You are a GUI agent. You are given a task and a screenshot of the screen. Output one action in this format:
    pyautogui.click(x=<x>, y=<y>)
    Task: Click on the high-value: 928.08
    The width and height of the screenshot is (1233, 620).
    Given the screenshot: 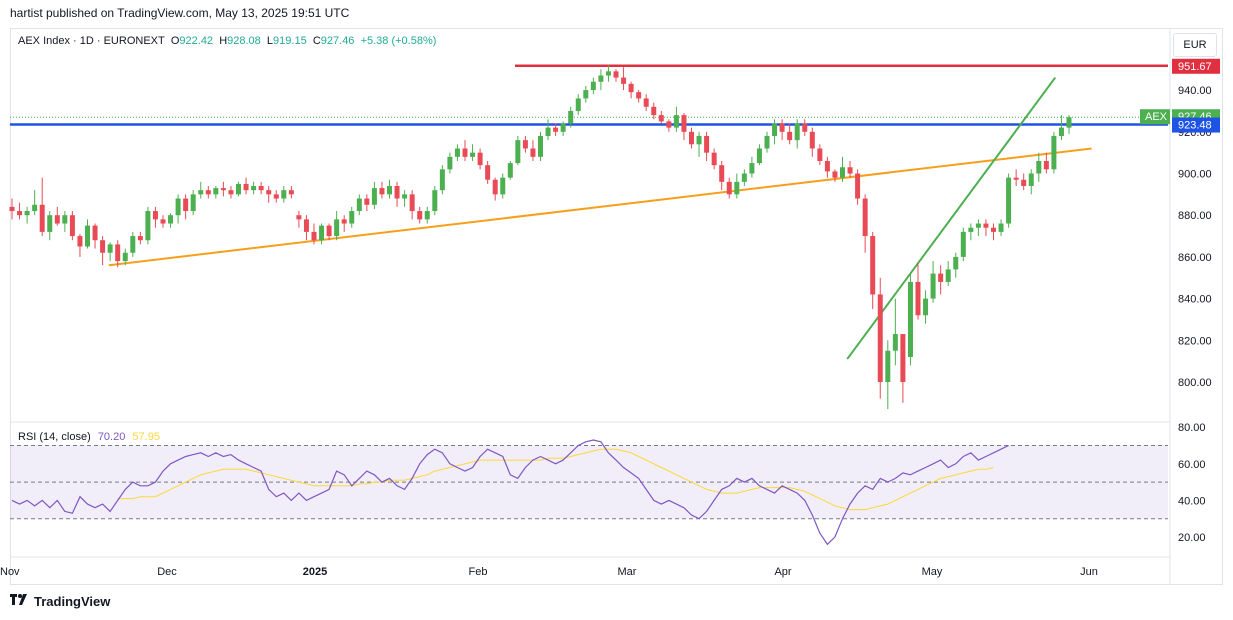 What is the action you would take?
    pyautogui.click(x=244, y=41)
    